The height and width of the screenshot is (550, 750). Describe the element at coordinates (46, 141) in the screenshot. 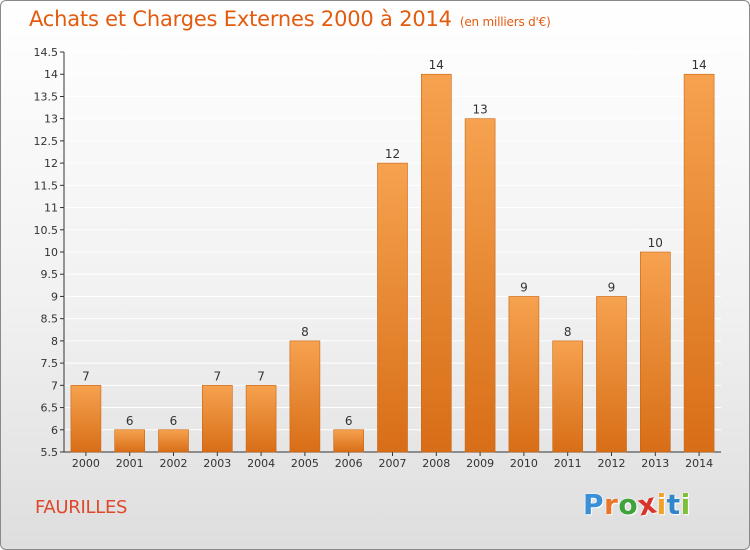

I see `y-tick-label: 12.5` at that location.